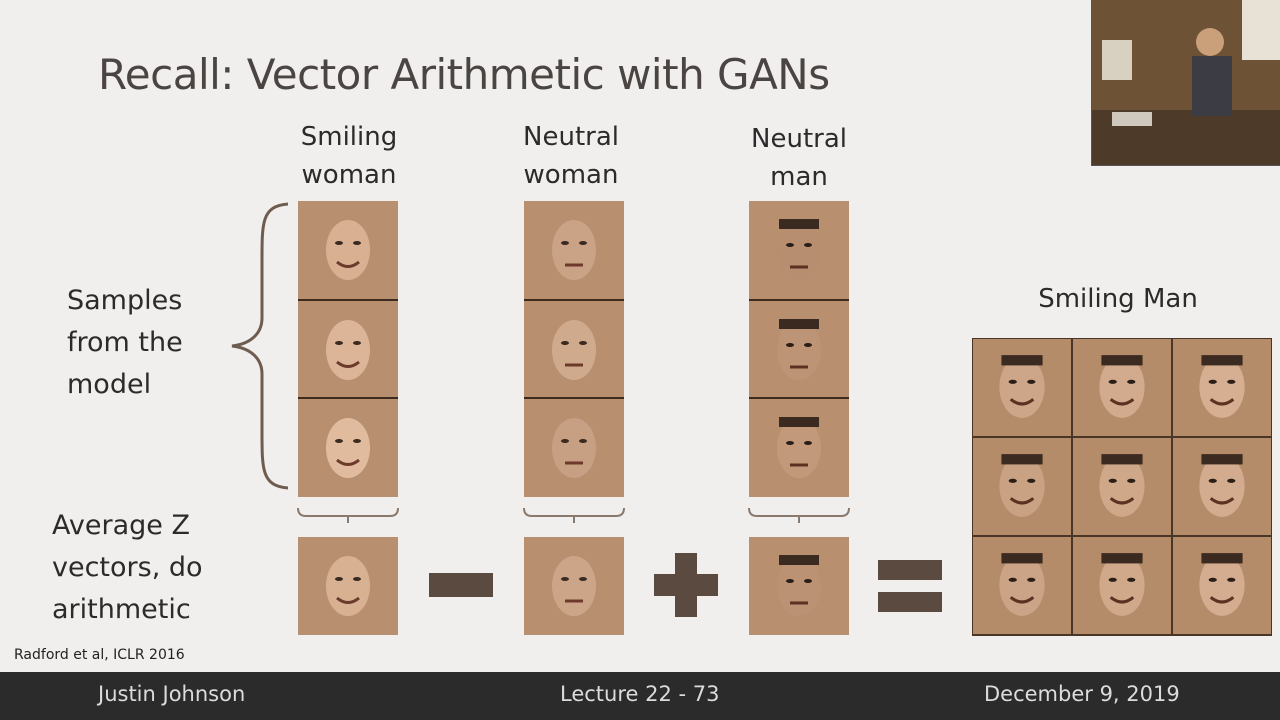 The height and width of the screenshot is (720, 1280). I want to click on footer-lecture: Lecture 22 - 73, so click(640, 694).